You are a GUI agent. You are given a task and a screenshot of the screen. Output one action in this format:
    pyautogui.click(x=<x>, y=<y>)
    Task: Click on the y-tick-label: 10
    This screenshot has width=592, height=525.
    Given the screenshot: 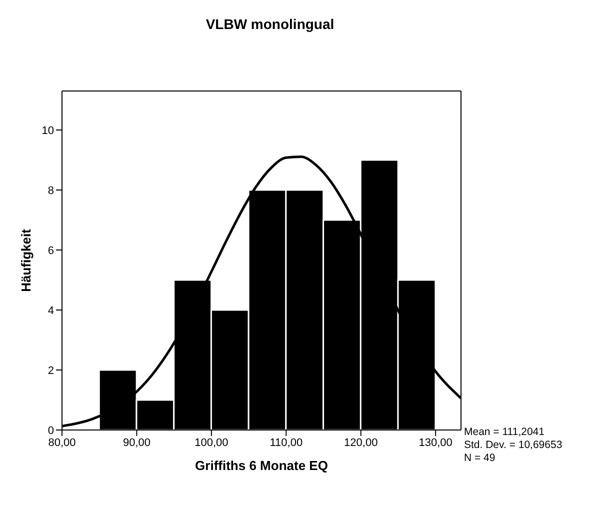 What is the action you would take?
    pyautogui.click(x=48, y=130)
    